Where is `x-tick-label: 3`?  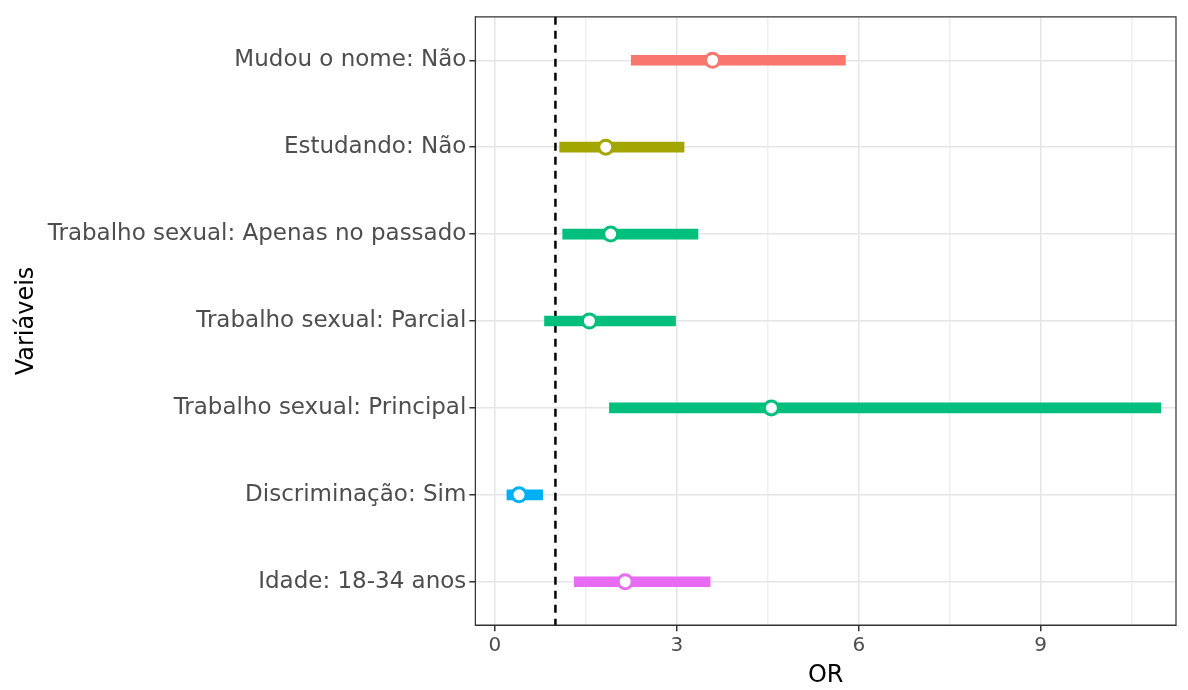 x-tick-label: 3 is located at coordinates (677, 644).